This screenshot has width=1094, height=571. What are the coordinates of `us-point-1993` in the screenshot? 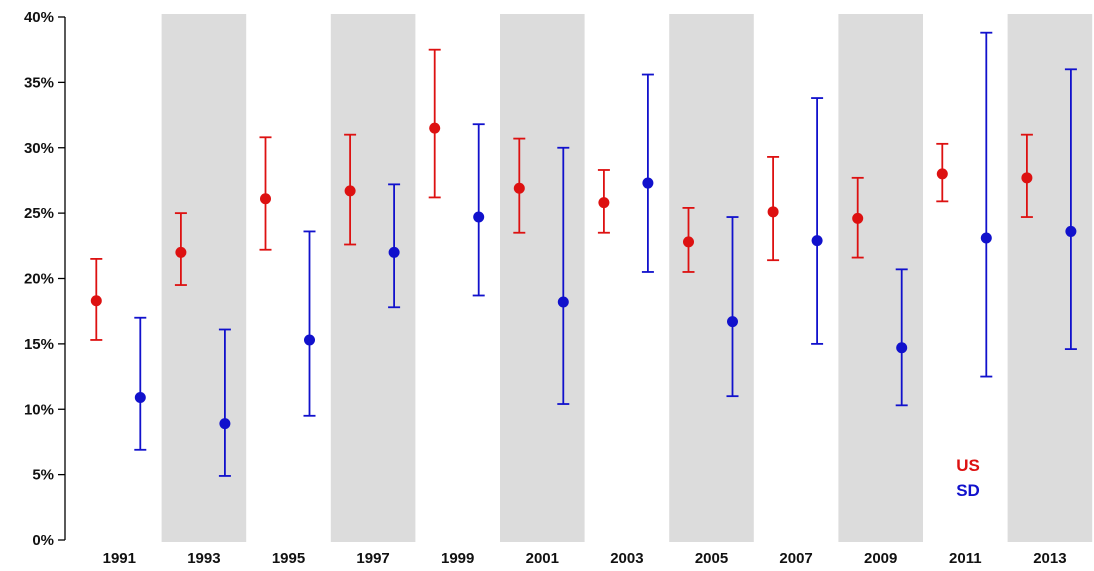 It's located at (181, 252).